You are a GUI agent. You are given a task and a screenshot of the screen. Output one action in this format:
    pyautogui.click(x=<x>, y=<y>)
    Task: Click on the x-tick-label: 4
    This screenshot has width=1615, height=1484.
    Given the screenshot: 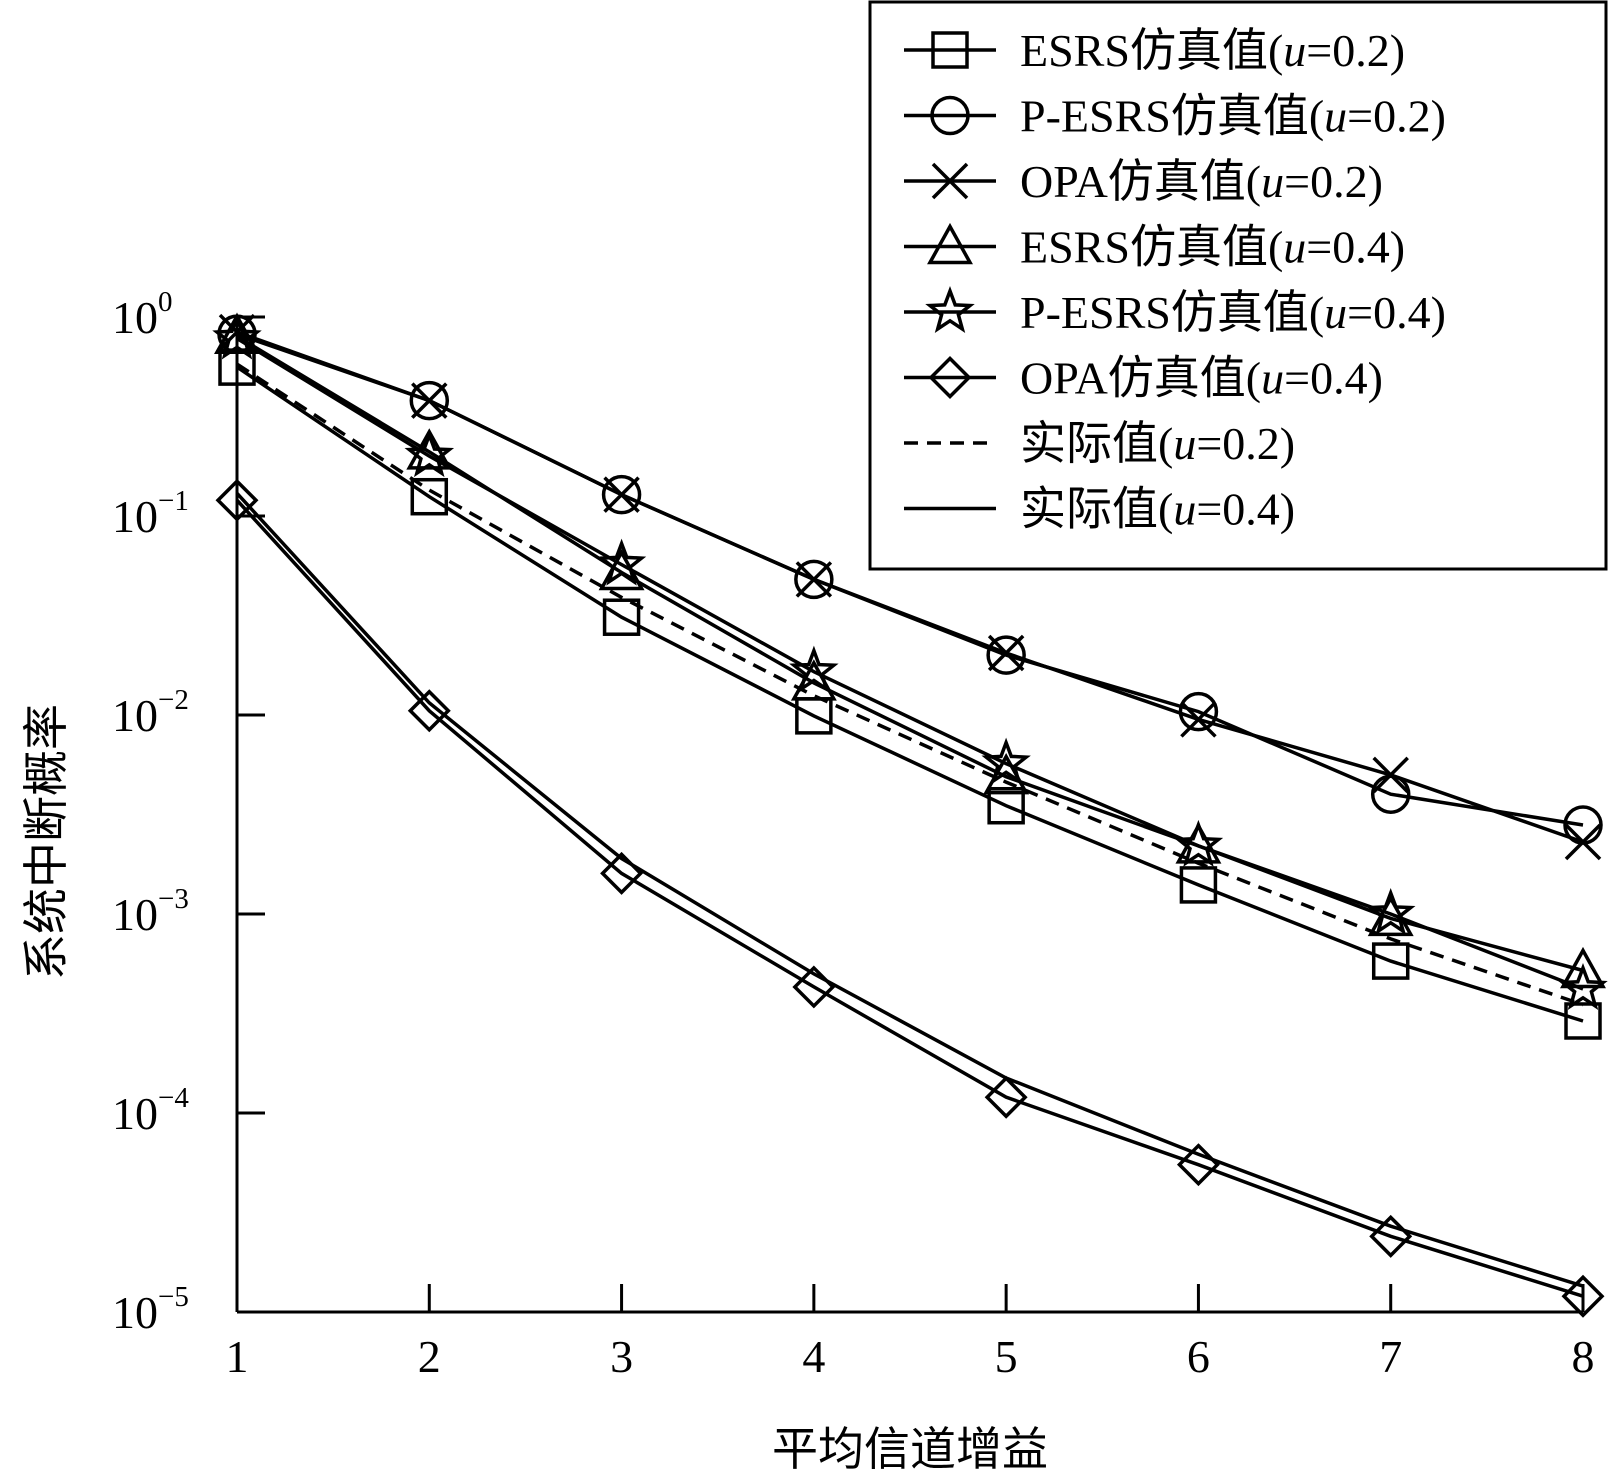 What is the action you would take?
    pyautogui.click(x=813, y=1356)
    